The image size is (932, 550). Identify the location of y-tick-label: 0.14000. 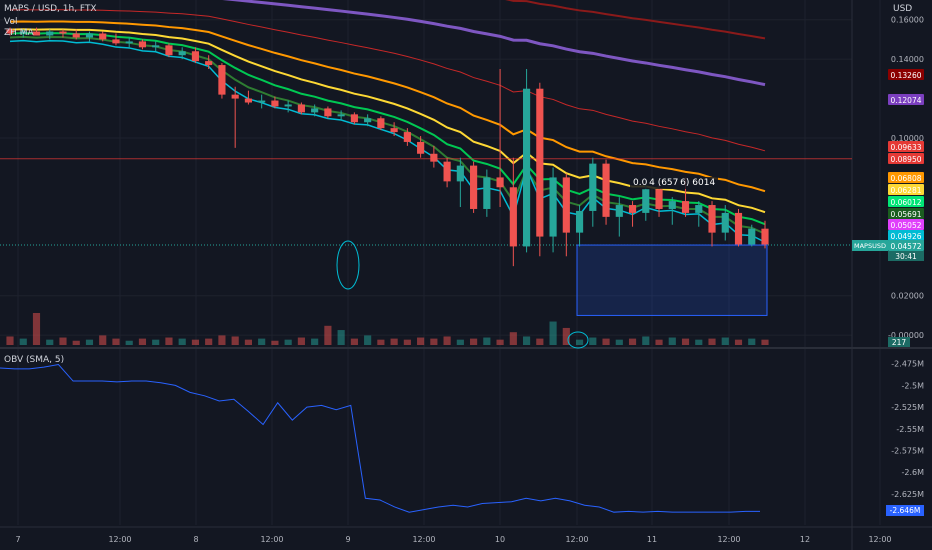
(907, 59).